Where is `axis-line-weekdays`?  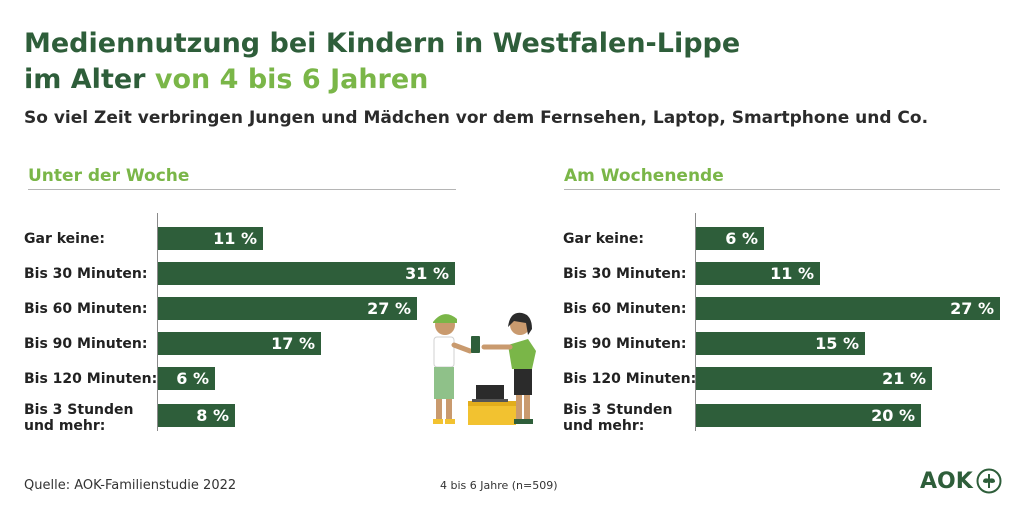 axis-line-weekdays is located at coordinates (157, 322).